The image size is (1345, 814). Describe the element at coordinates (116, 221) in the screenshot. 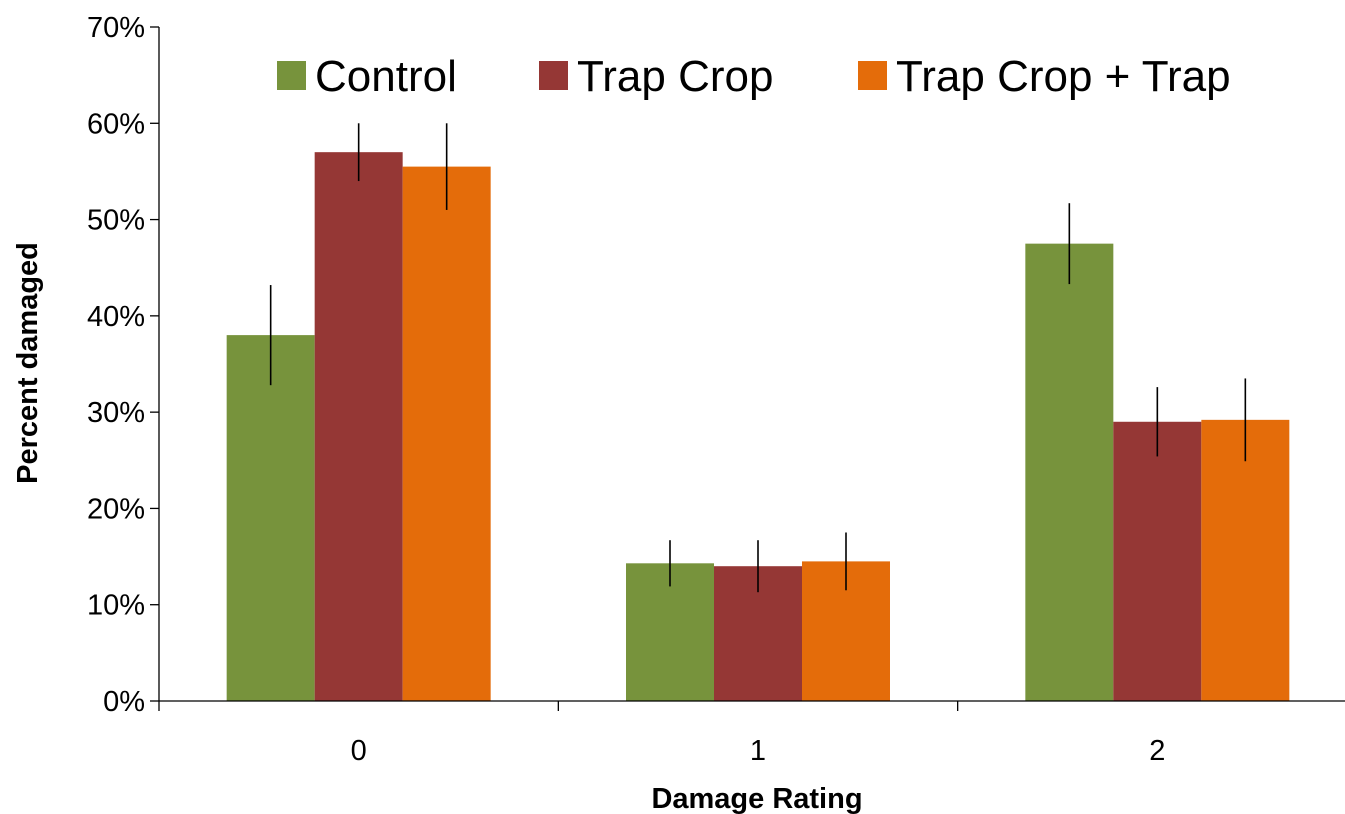

I see `y-tick-label: 50%` at that location.